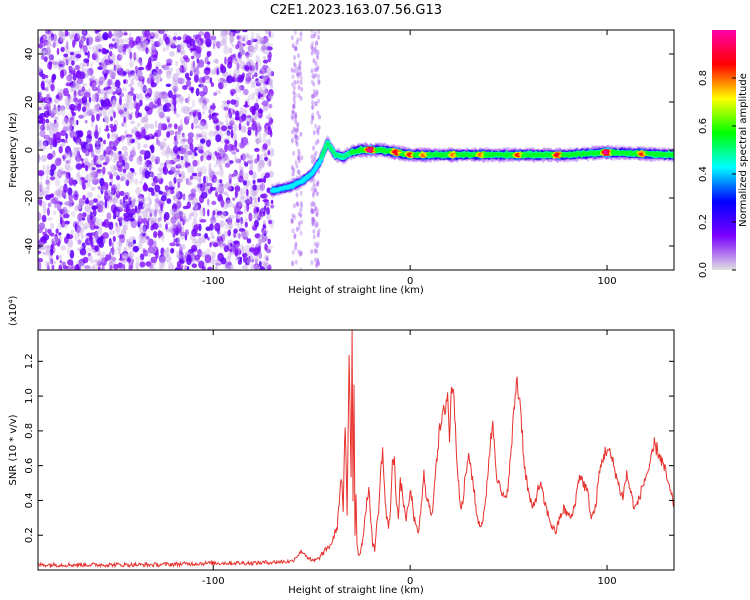 This screenshot has width=750, height=600. I want to click on y-tick-label: -40, so click(29, 246).